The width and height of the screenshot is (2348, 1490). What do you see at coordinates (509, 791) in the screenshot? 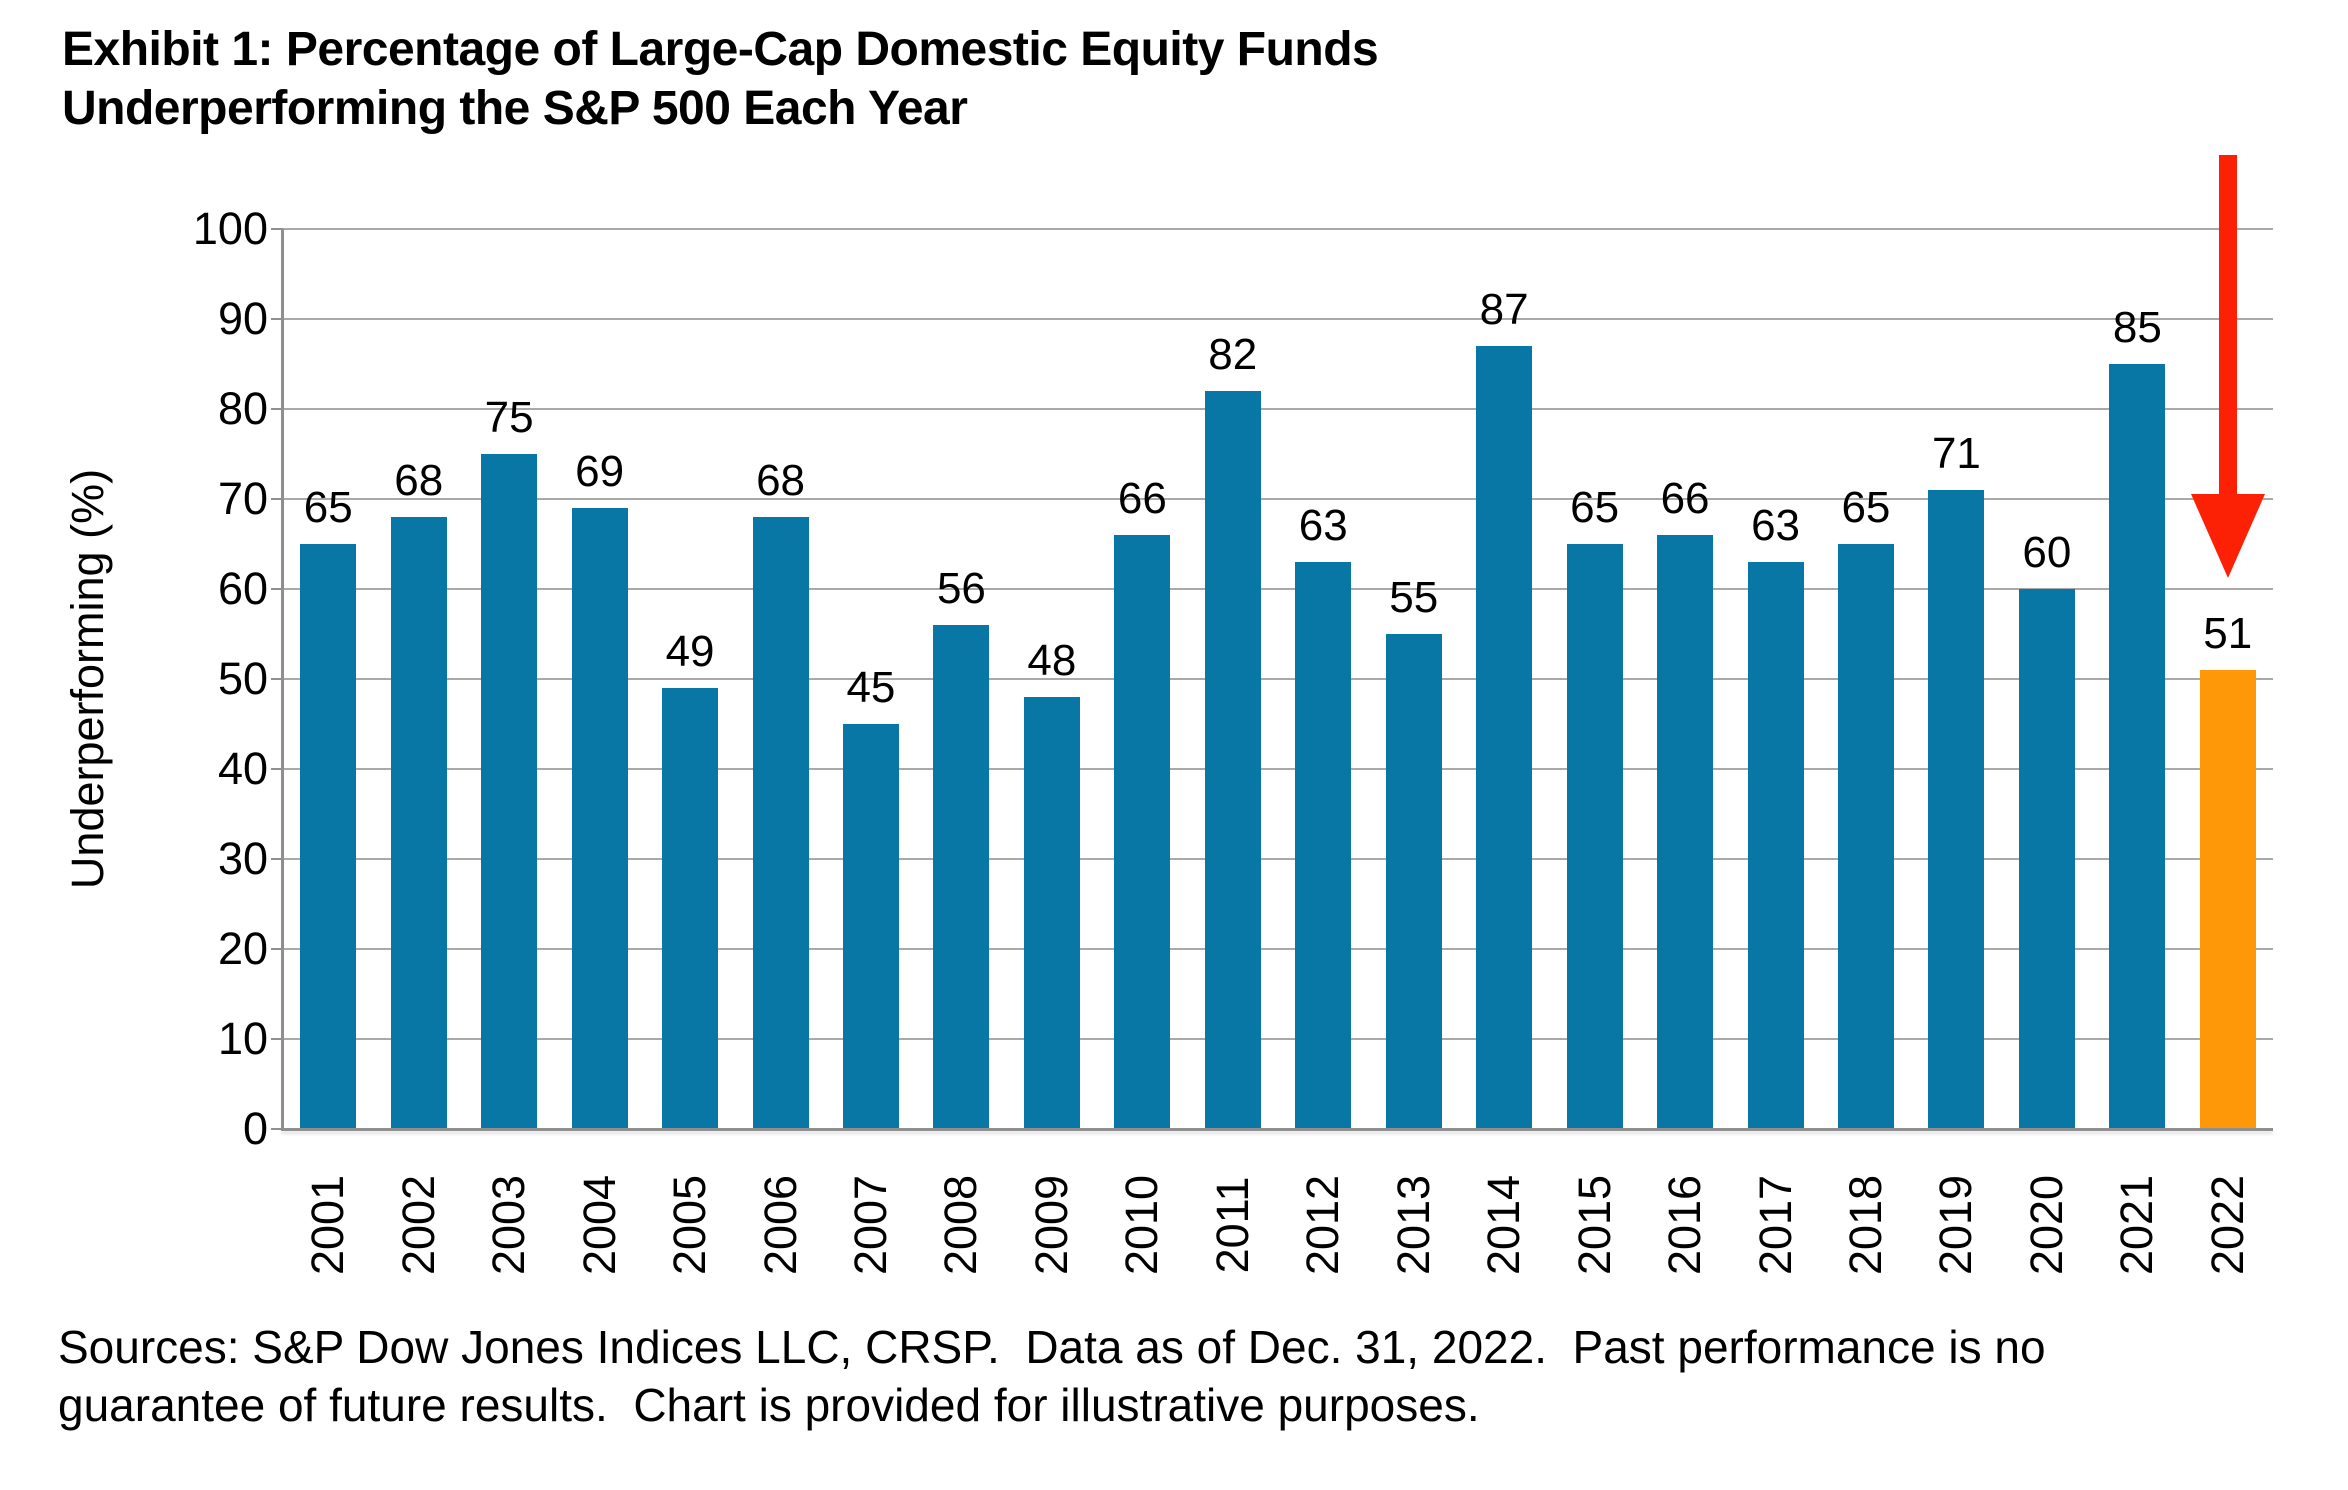
I see `bar-2003` at bounding box center [509, 791].